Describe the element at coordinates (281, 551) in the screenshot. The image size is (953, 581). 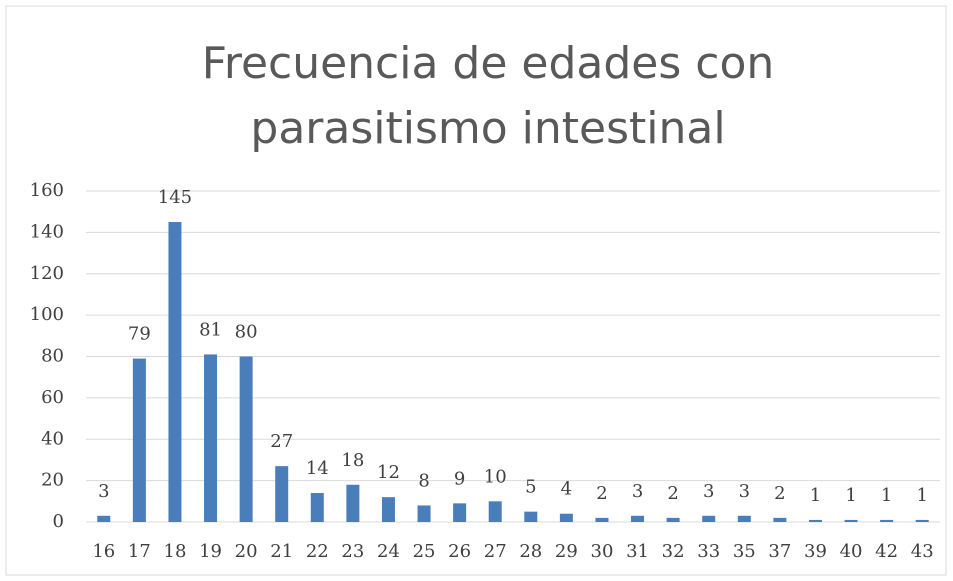
I see `x-tick-label: 21` at that location.